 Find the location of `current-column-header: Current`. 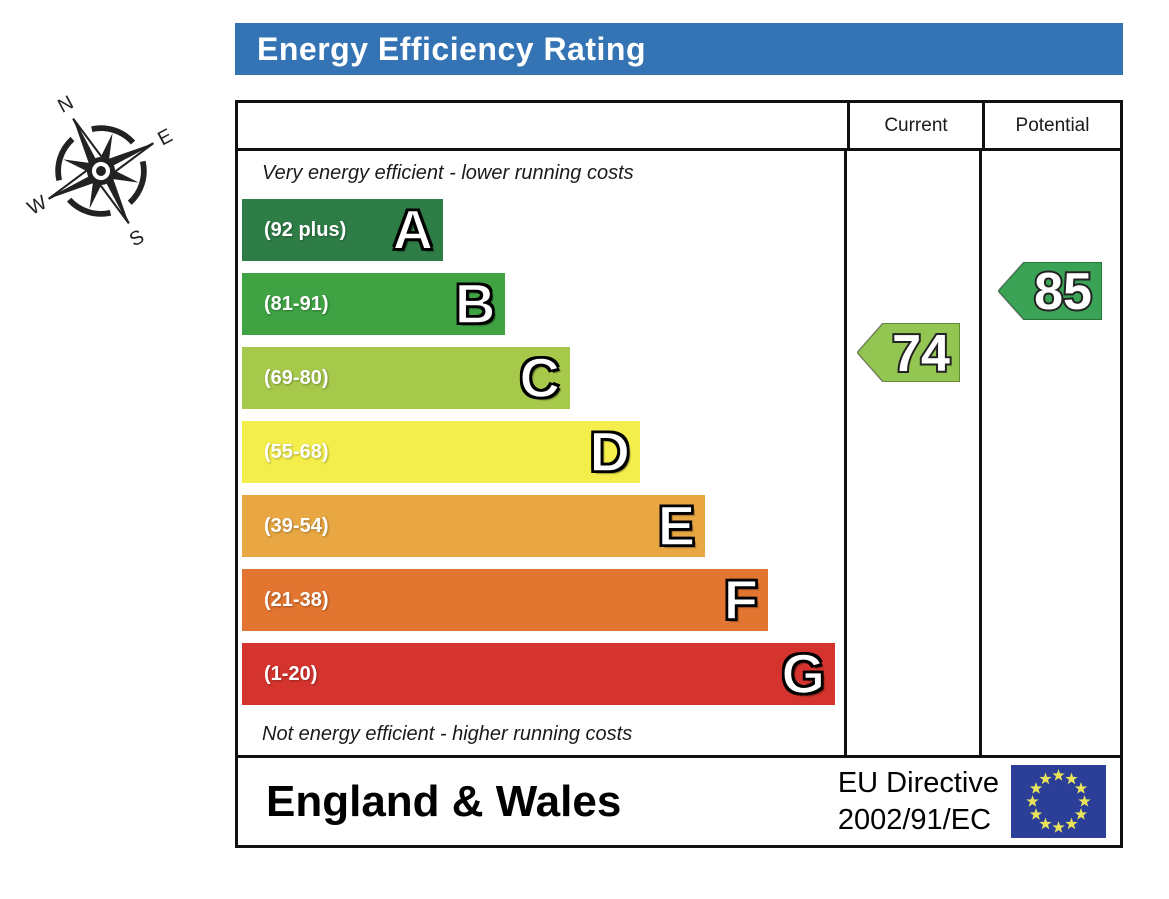

current-column-header: Current is located at coordinates (916, 125).